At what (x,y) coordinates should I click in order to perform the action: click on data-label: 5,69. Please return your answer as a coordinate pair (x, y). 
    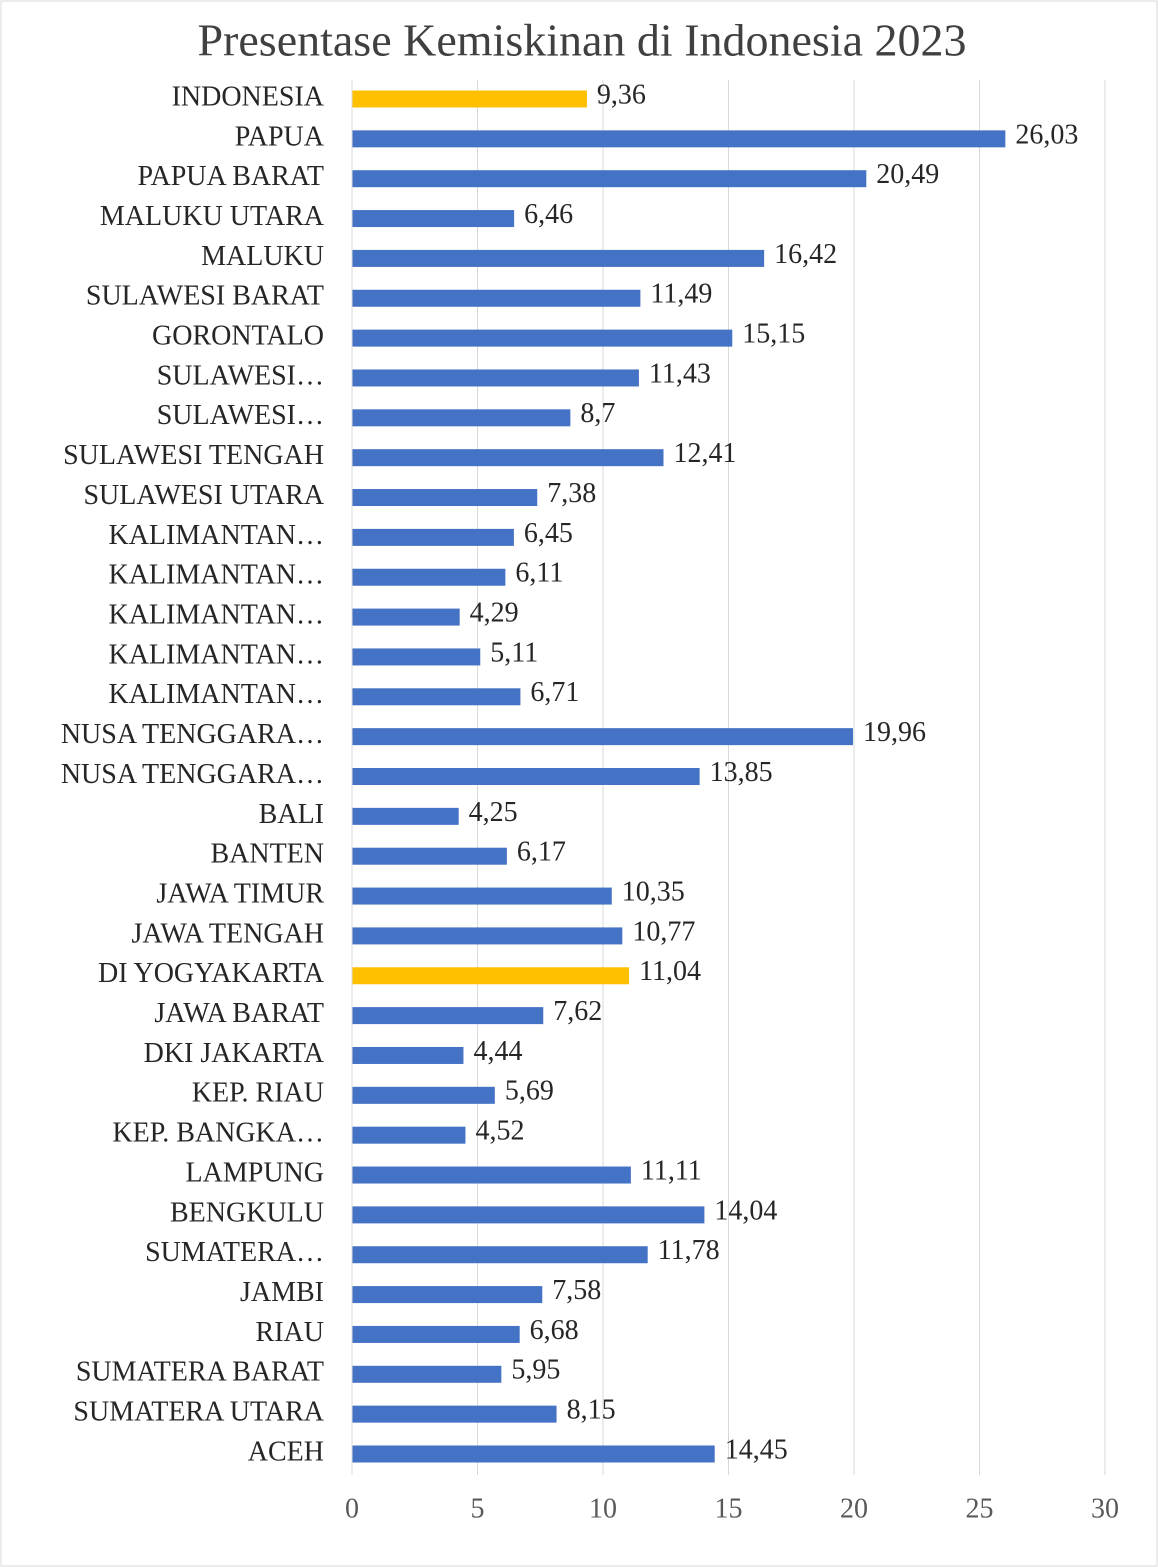
    Looking at the image, I should click on (529, 1091).